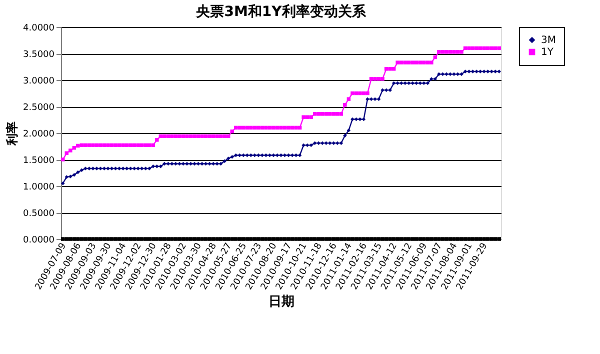 This screenshot has height=354, width=600. What do you see at coordinates (39, 29) in the screenshot?
I see `y-tick-label: 4.0000` at bounding box center [39, 29].